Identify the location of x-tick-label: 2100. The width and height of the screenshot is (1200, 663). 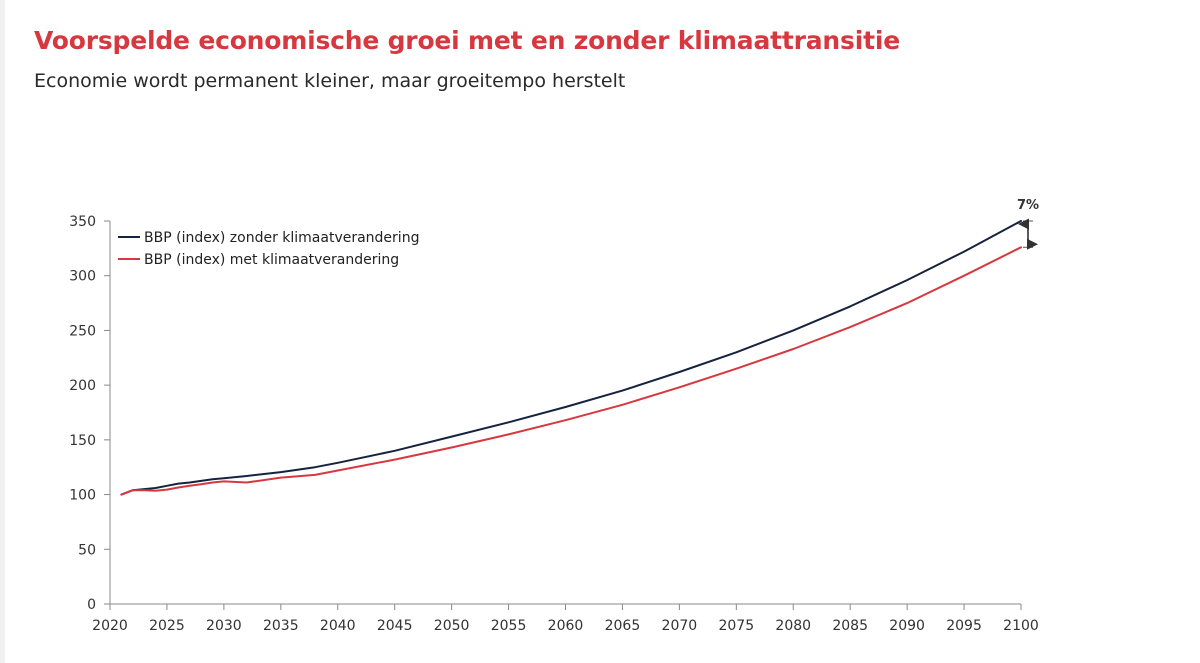
(1021, 626).